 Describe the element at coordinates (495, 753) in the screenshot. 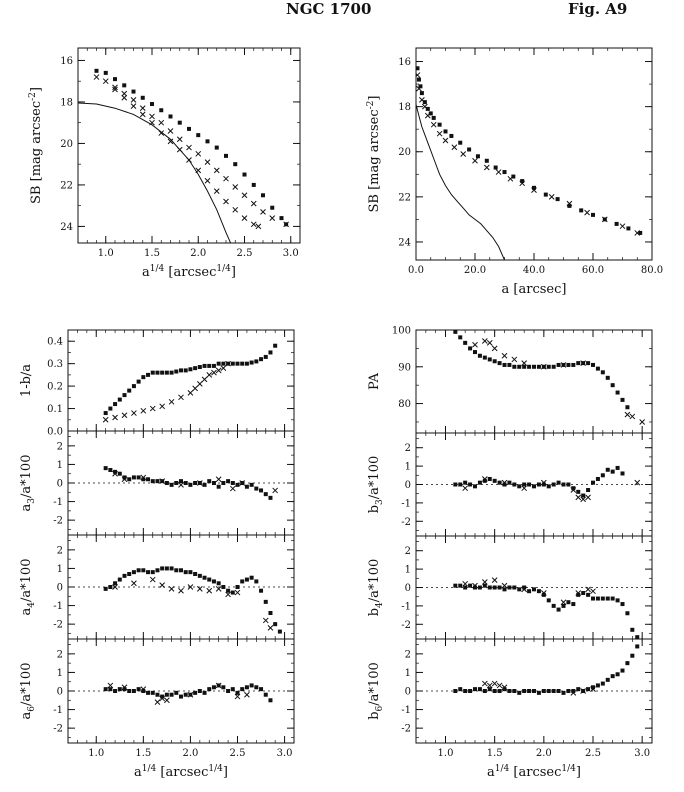

I see `x-tick-label: 1.5` at that location.